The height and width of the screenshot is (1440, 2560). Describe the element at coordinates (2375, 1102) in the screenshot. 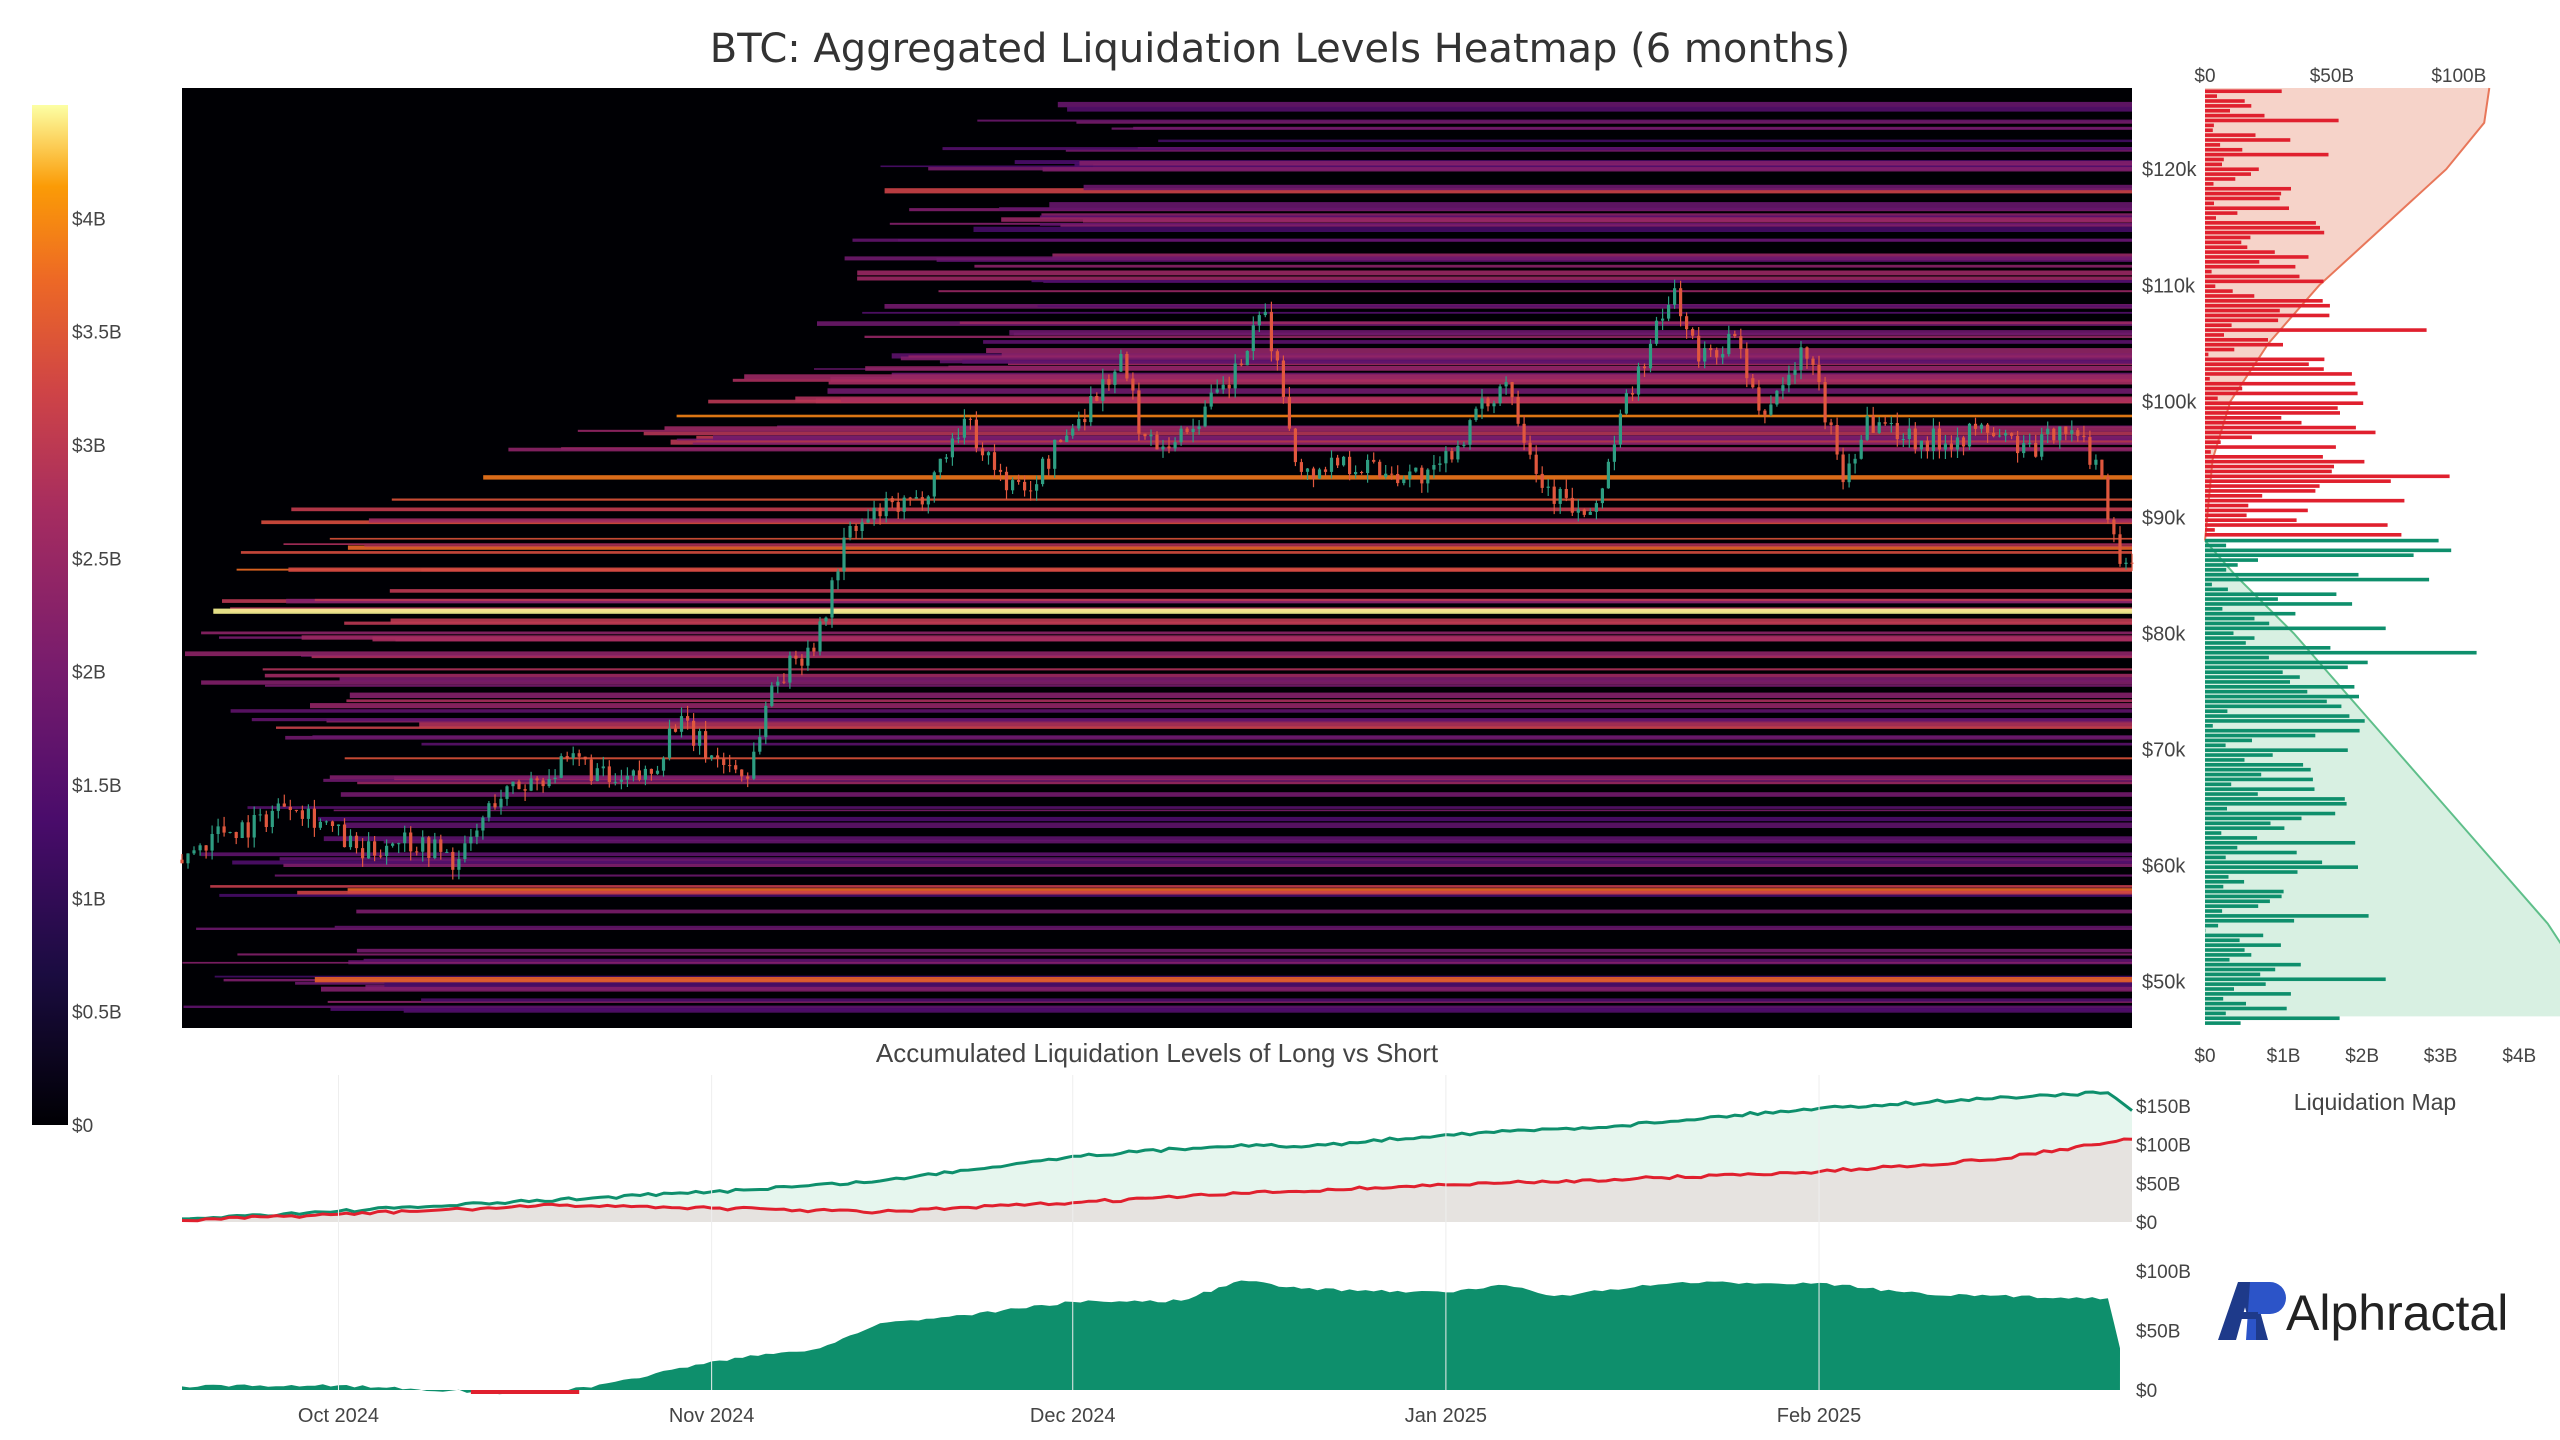

I see `liquidation-map-title: Liquidation Map` at that location.